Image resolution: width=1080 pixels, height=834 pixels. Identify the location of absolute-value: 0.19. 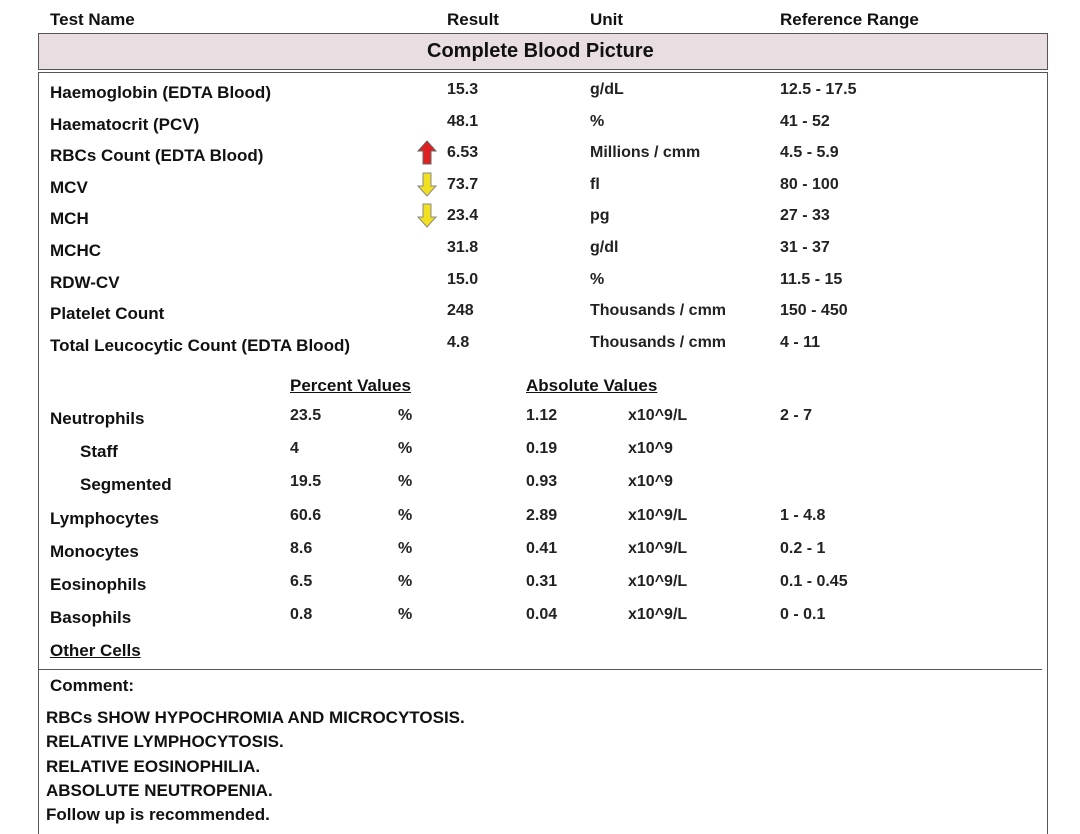
(542, 449).